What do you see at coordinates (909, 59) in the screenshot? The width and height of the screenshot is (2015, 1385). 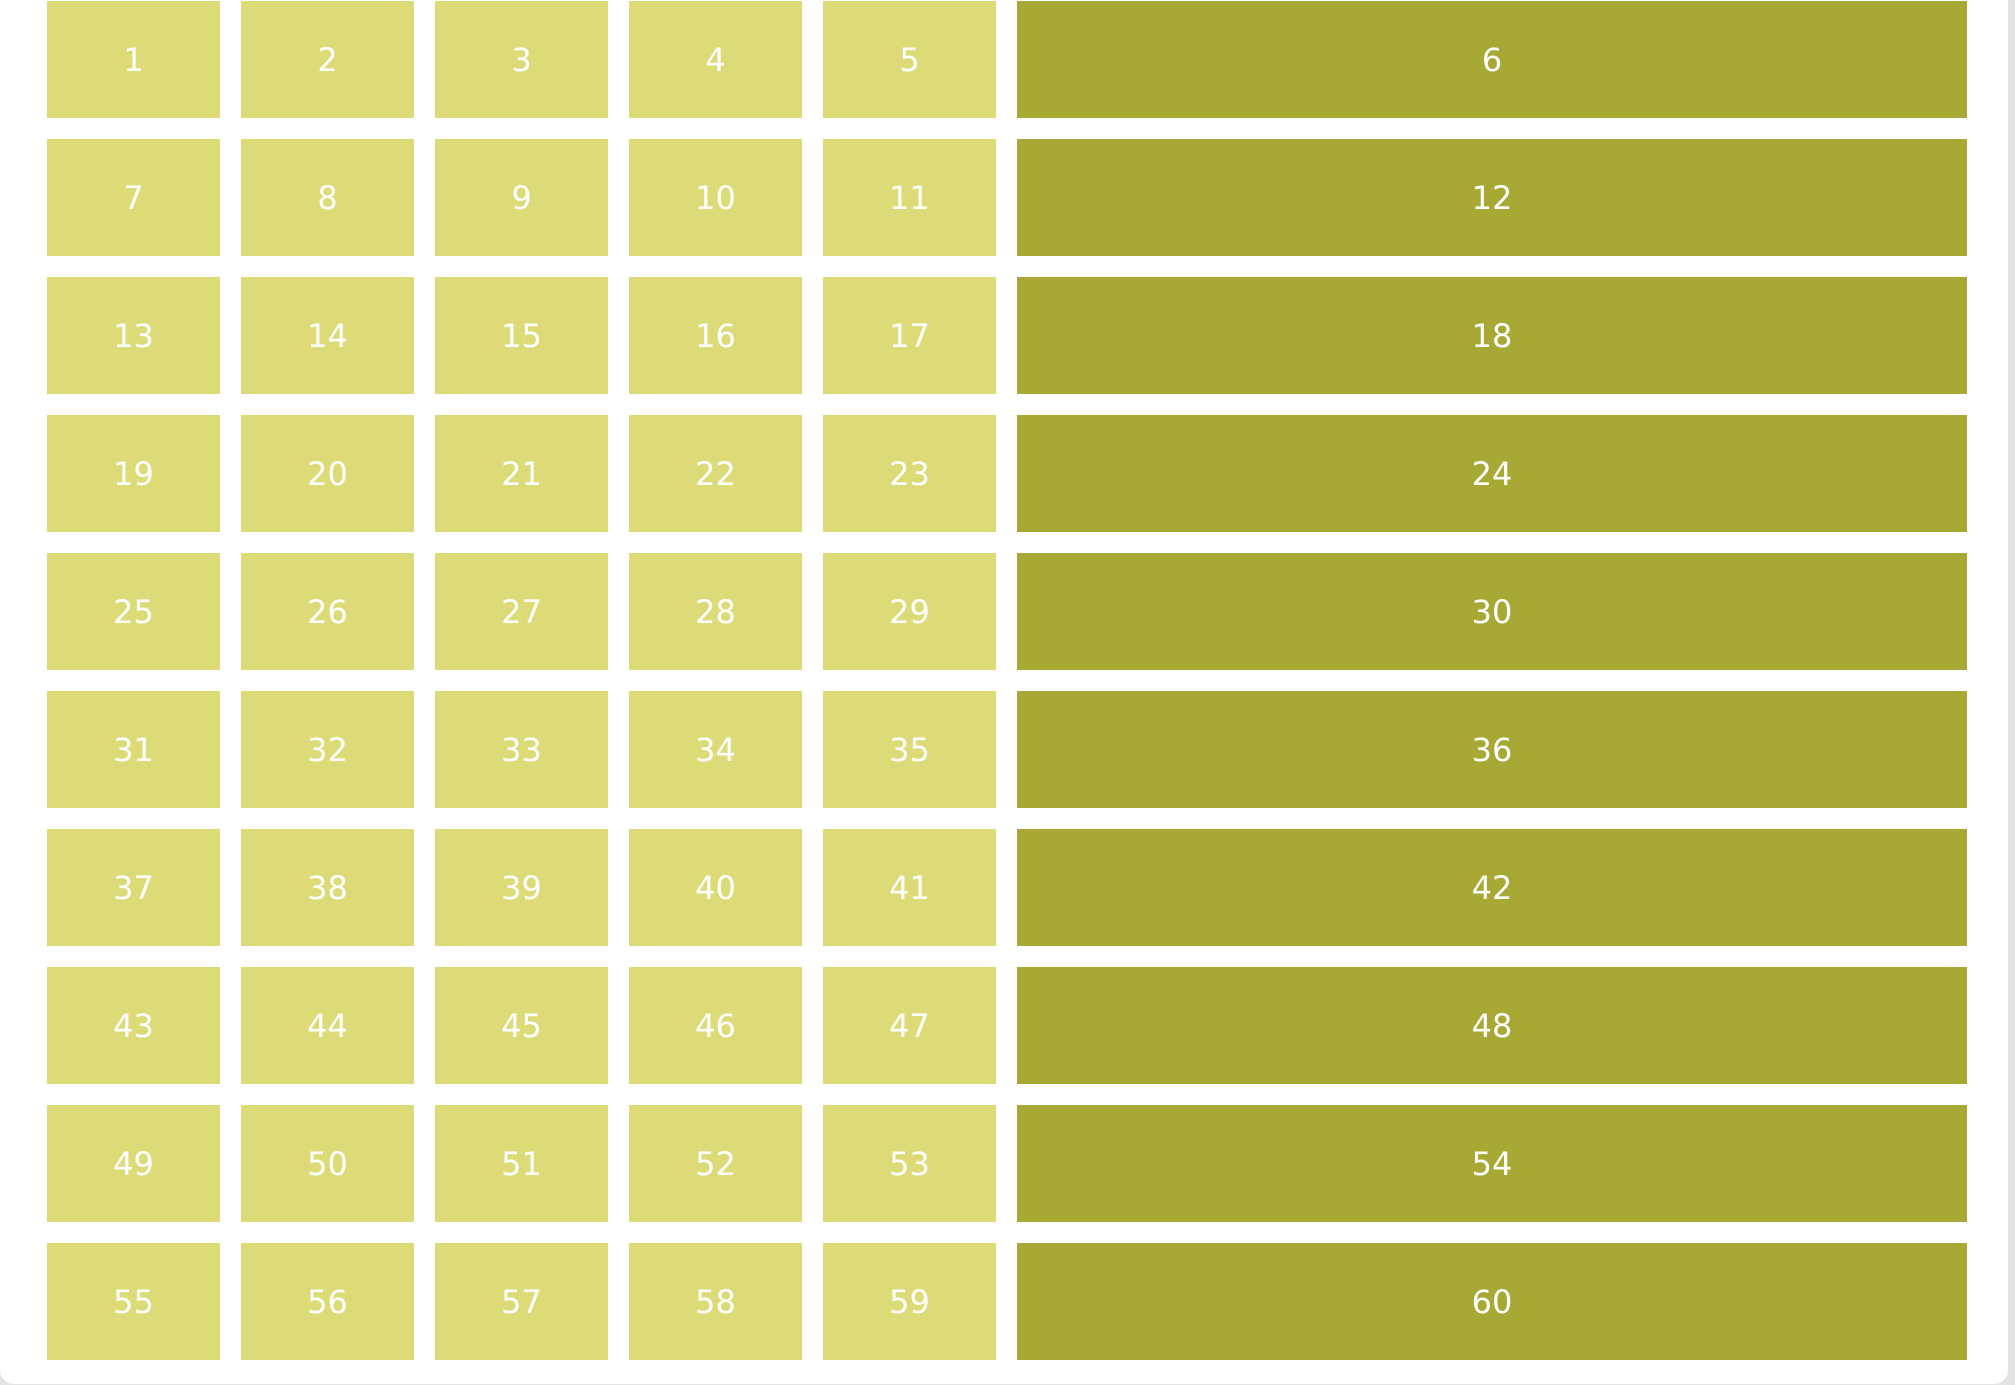 I see `grid-cell: 5` at bounding box center [909, 59].